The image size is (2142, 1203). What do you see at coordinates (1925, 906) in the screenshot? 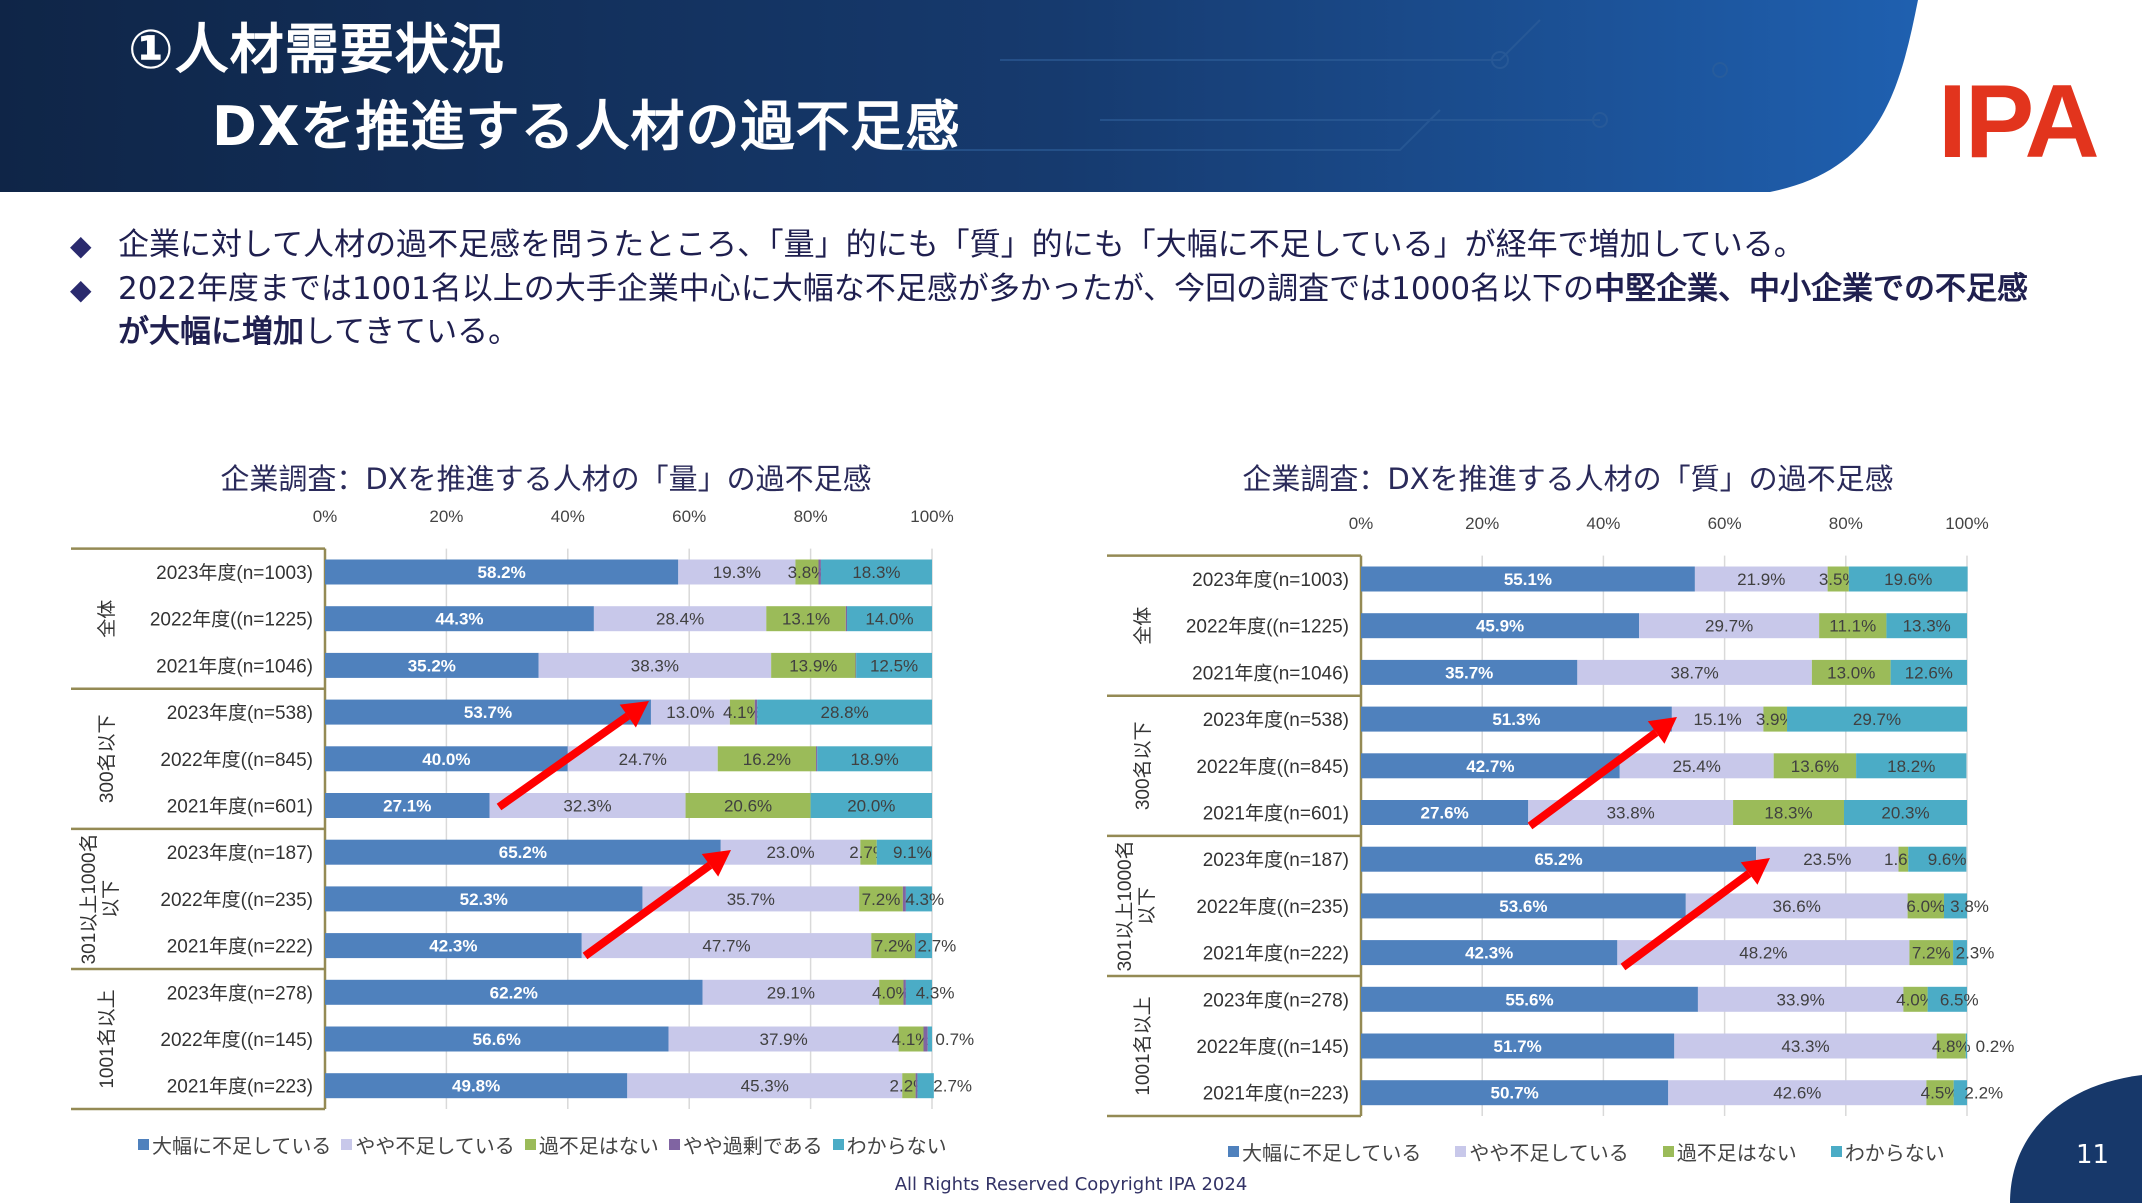
I see `data-label: 6.0%` at bounding box center [1925, 906].